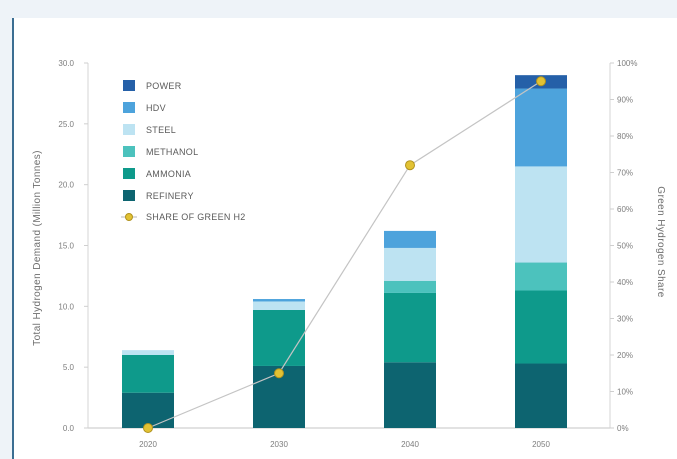  Describe the element at coordinates (129, 217) in the screenshot. I see `legend-marker-swatch` at that location.